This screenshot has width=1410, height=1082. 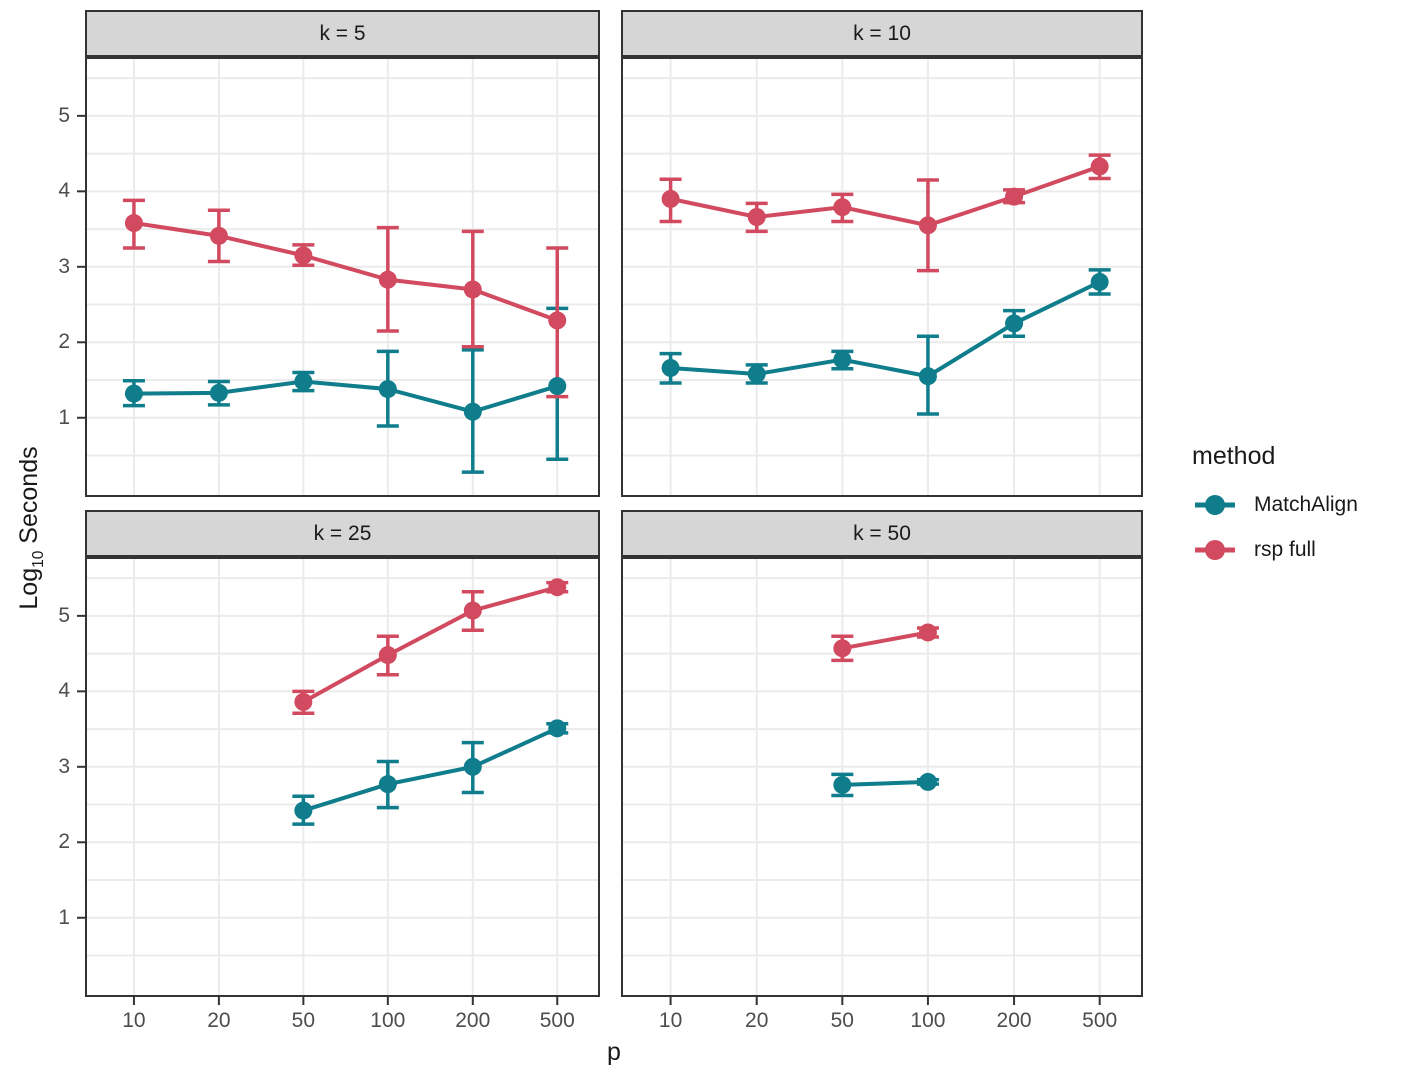 I want to click on legend-item-label: rsp full, so click(x=1285, y=549).